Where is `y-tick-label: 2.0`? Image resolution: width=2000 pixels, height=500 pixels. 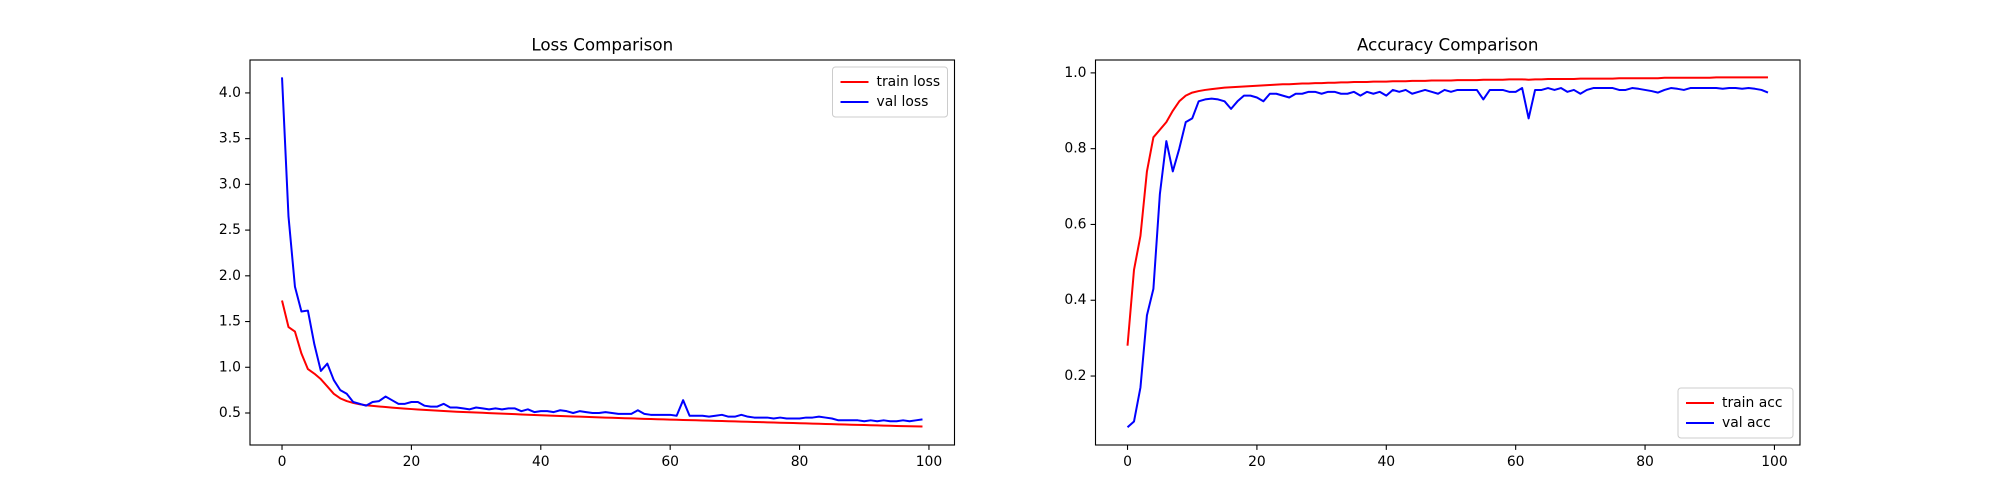 y-tick-label: 2.0 is located at coordinates (230, 276).